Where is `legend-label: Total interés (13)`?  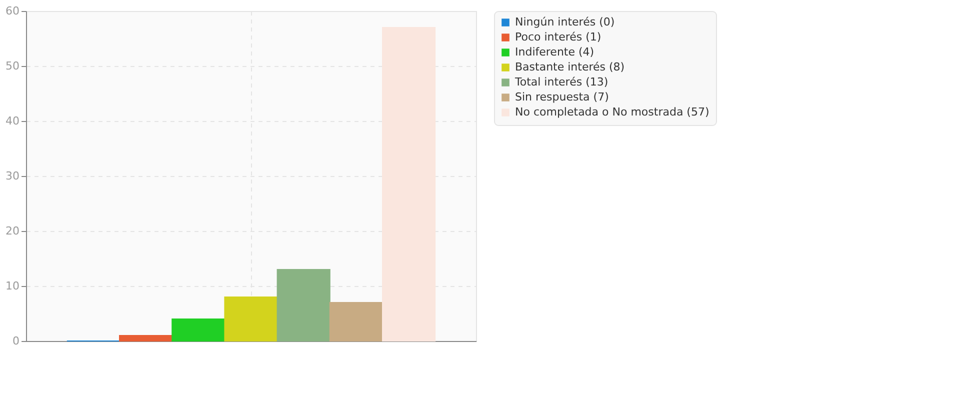
legend-label: Total interés (13) is located at coordinates (561, 82).